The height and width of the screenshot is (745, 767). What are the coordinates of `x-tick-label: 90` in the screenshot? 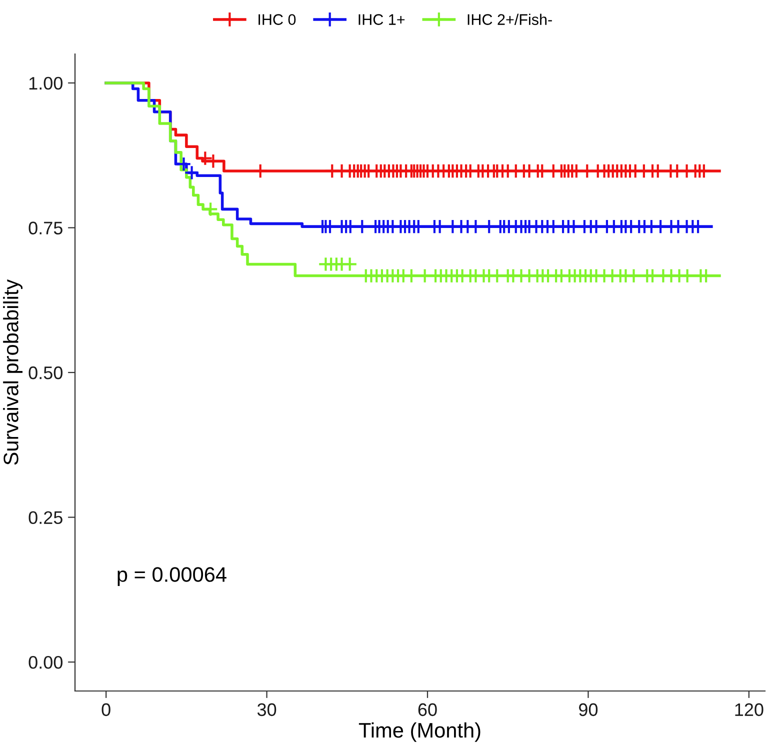 It's located at (588, 709).